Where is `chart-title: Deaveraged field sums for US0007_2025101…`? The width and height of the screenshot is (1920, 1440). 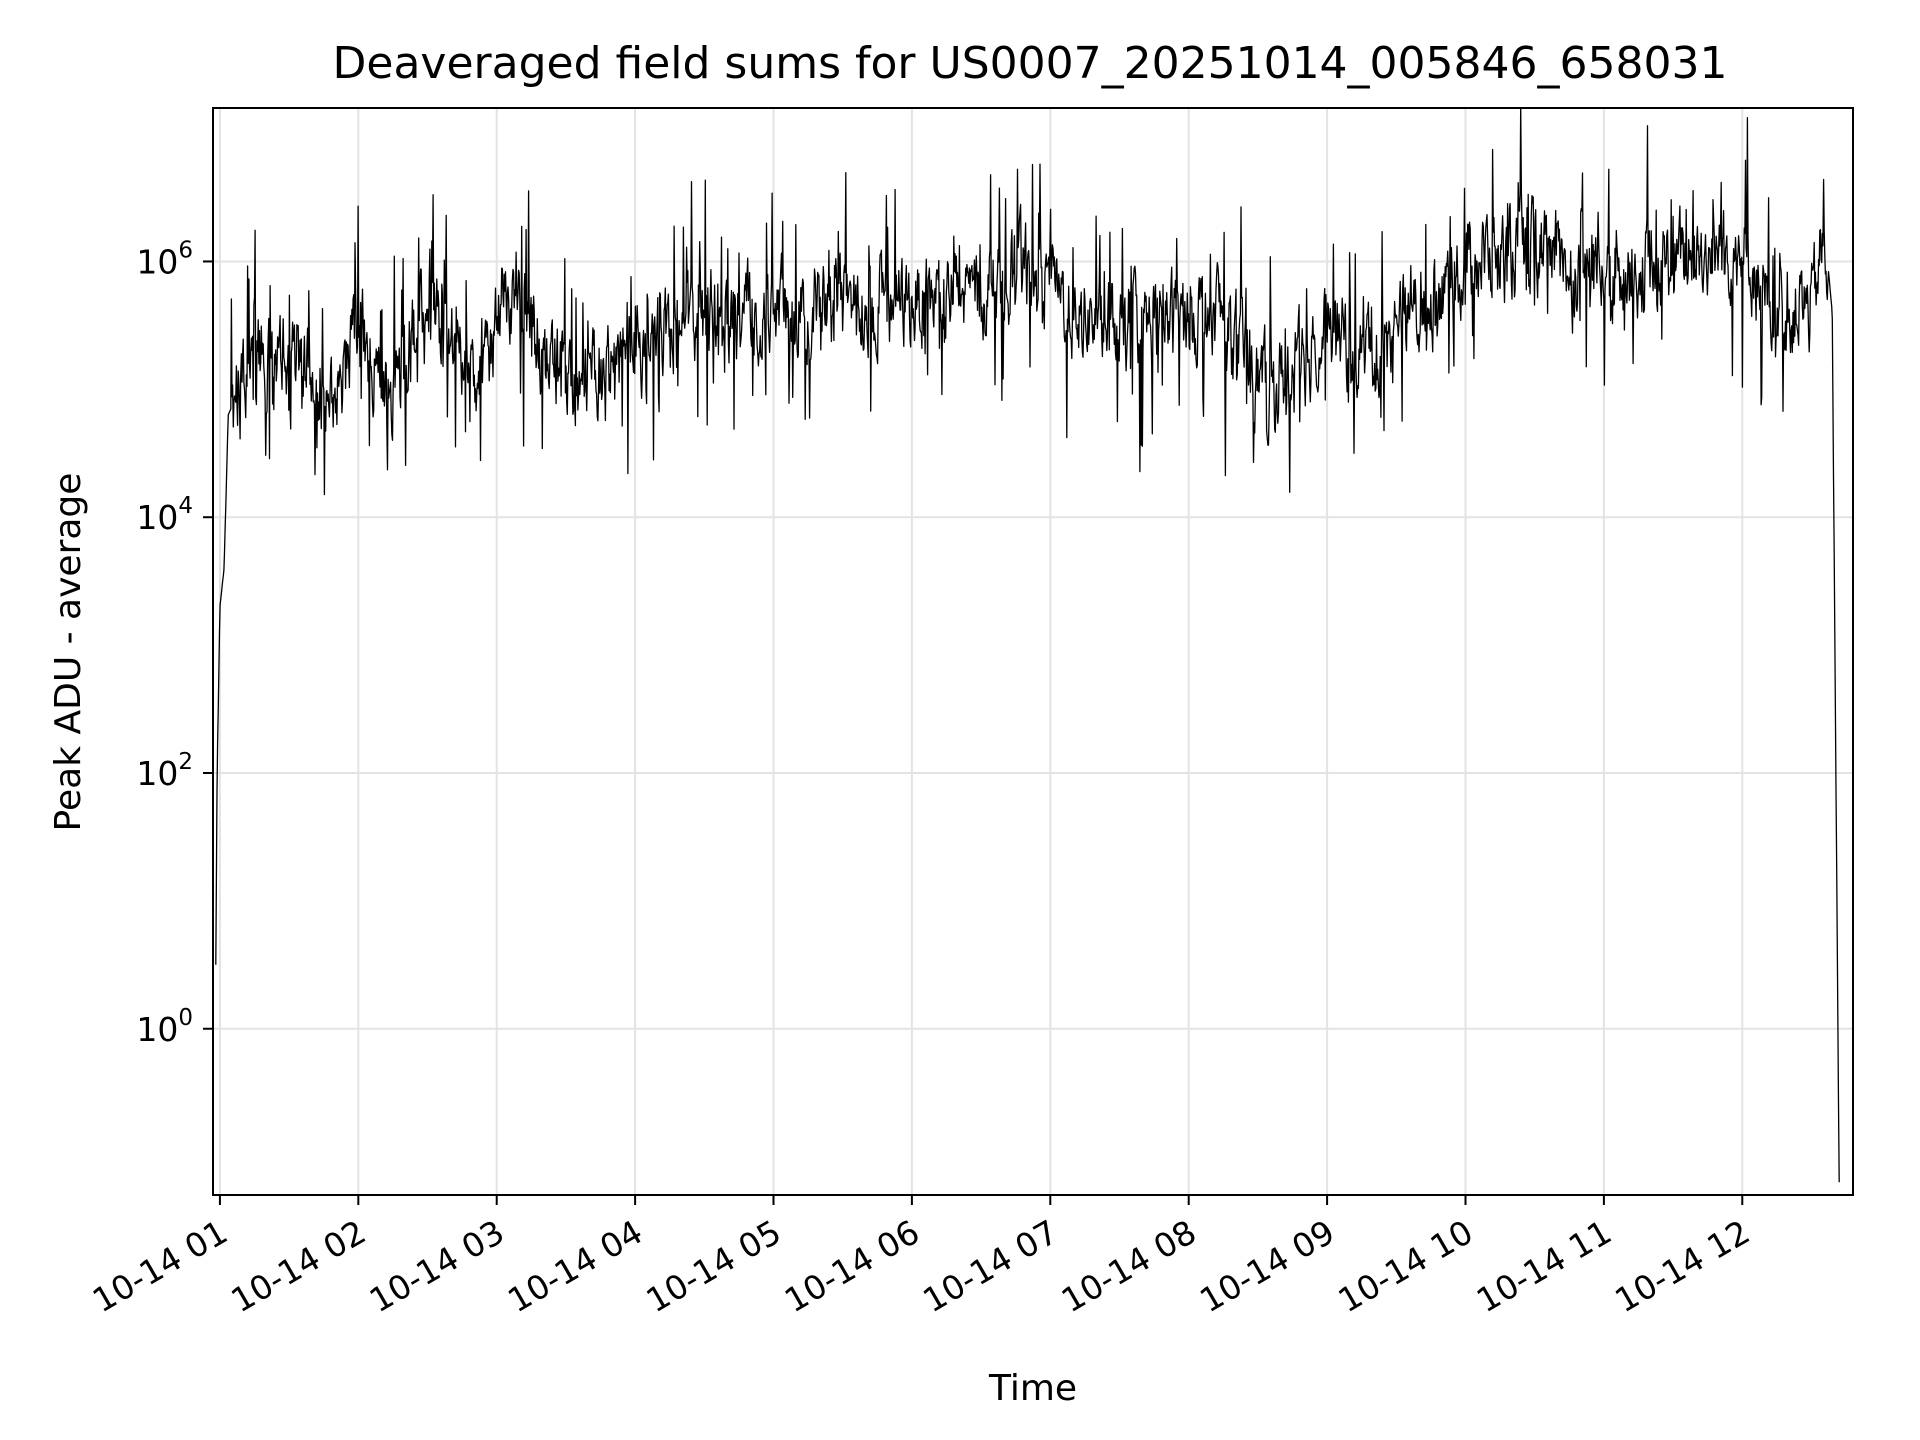 chart-title: Deaveraged field sums for US0007_2025101… is located at coordinates (1030, 63).